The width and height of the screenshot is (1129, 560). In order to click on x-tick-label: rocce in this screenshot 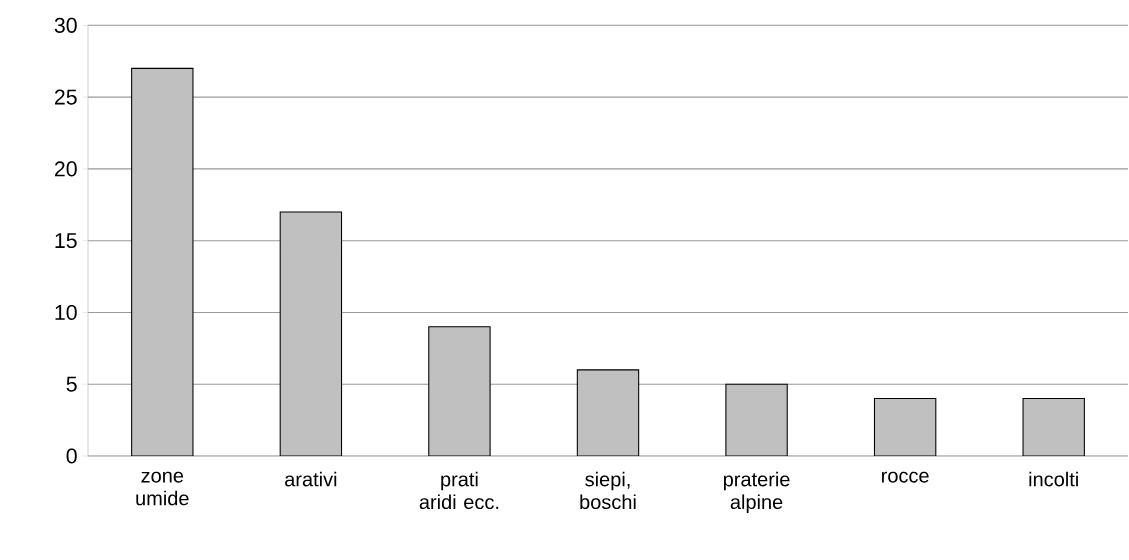, I will do `click(905, 477)`.